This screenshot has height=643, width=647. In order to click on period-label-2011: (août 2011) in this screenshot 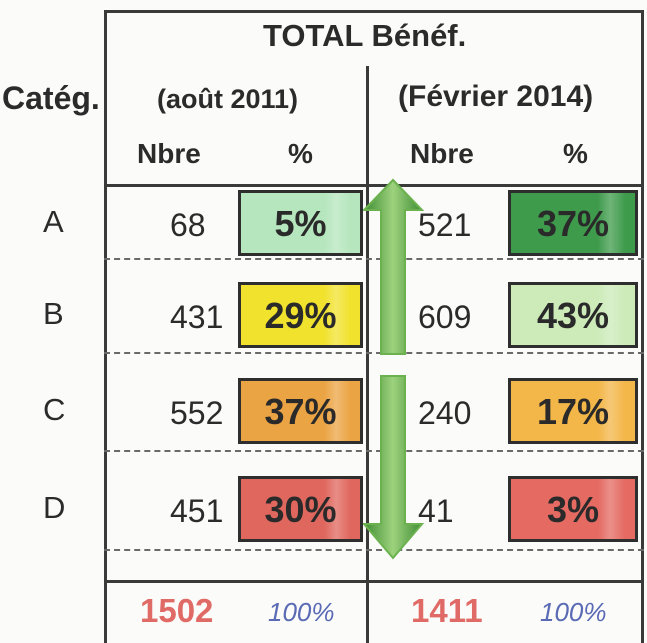, I will do `click(228, 99)`.